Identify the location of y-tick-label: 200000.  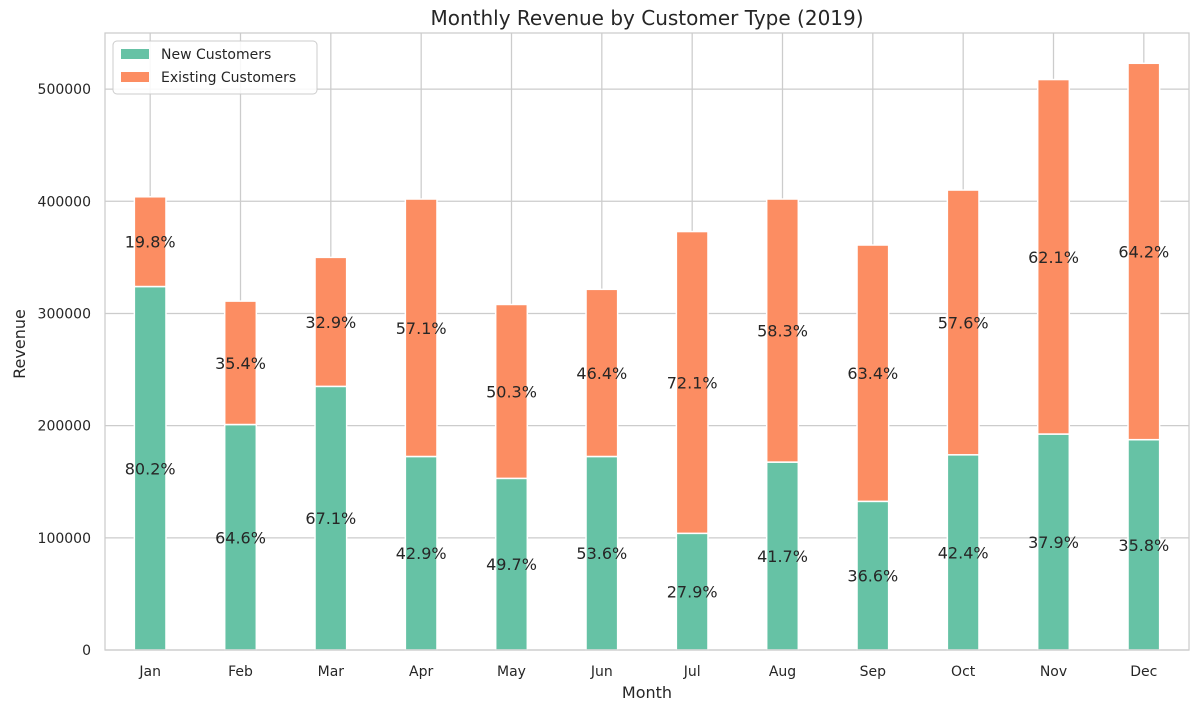
(64, 427).